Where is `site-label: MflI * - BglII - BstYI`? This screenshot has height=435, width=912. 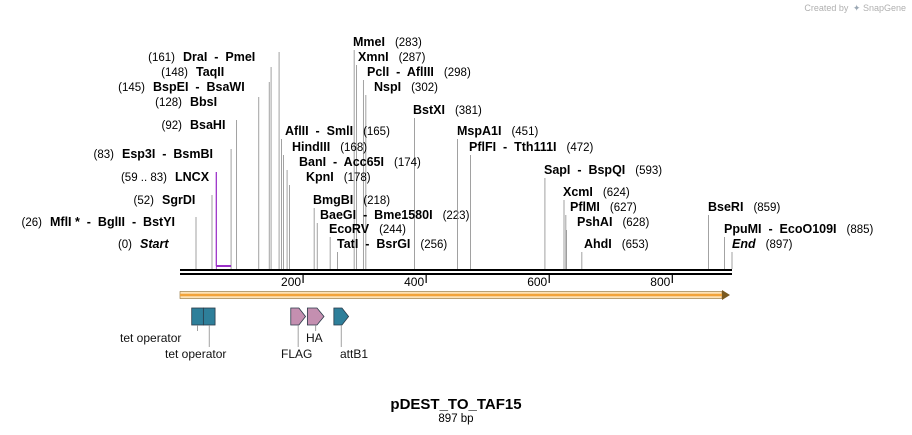
site-label: MflI * - BglII - BstYI is located at coordinates (112, 222).